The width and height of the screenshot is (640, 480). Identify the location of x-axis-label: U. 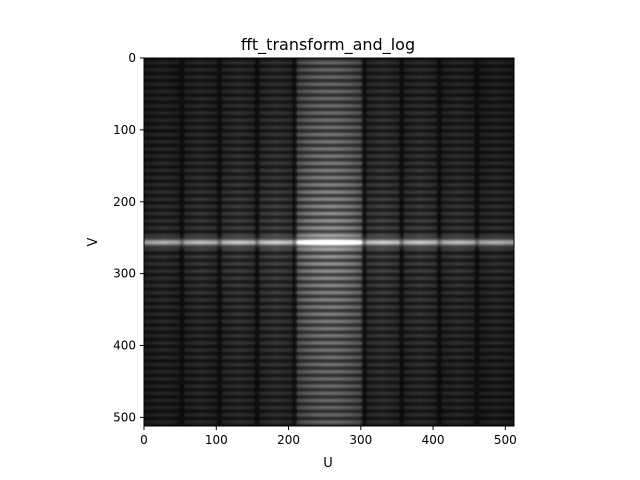
(328, 463).